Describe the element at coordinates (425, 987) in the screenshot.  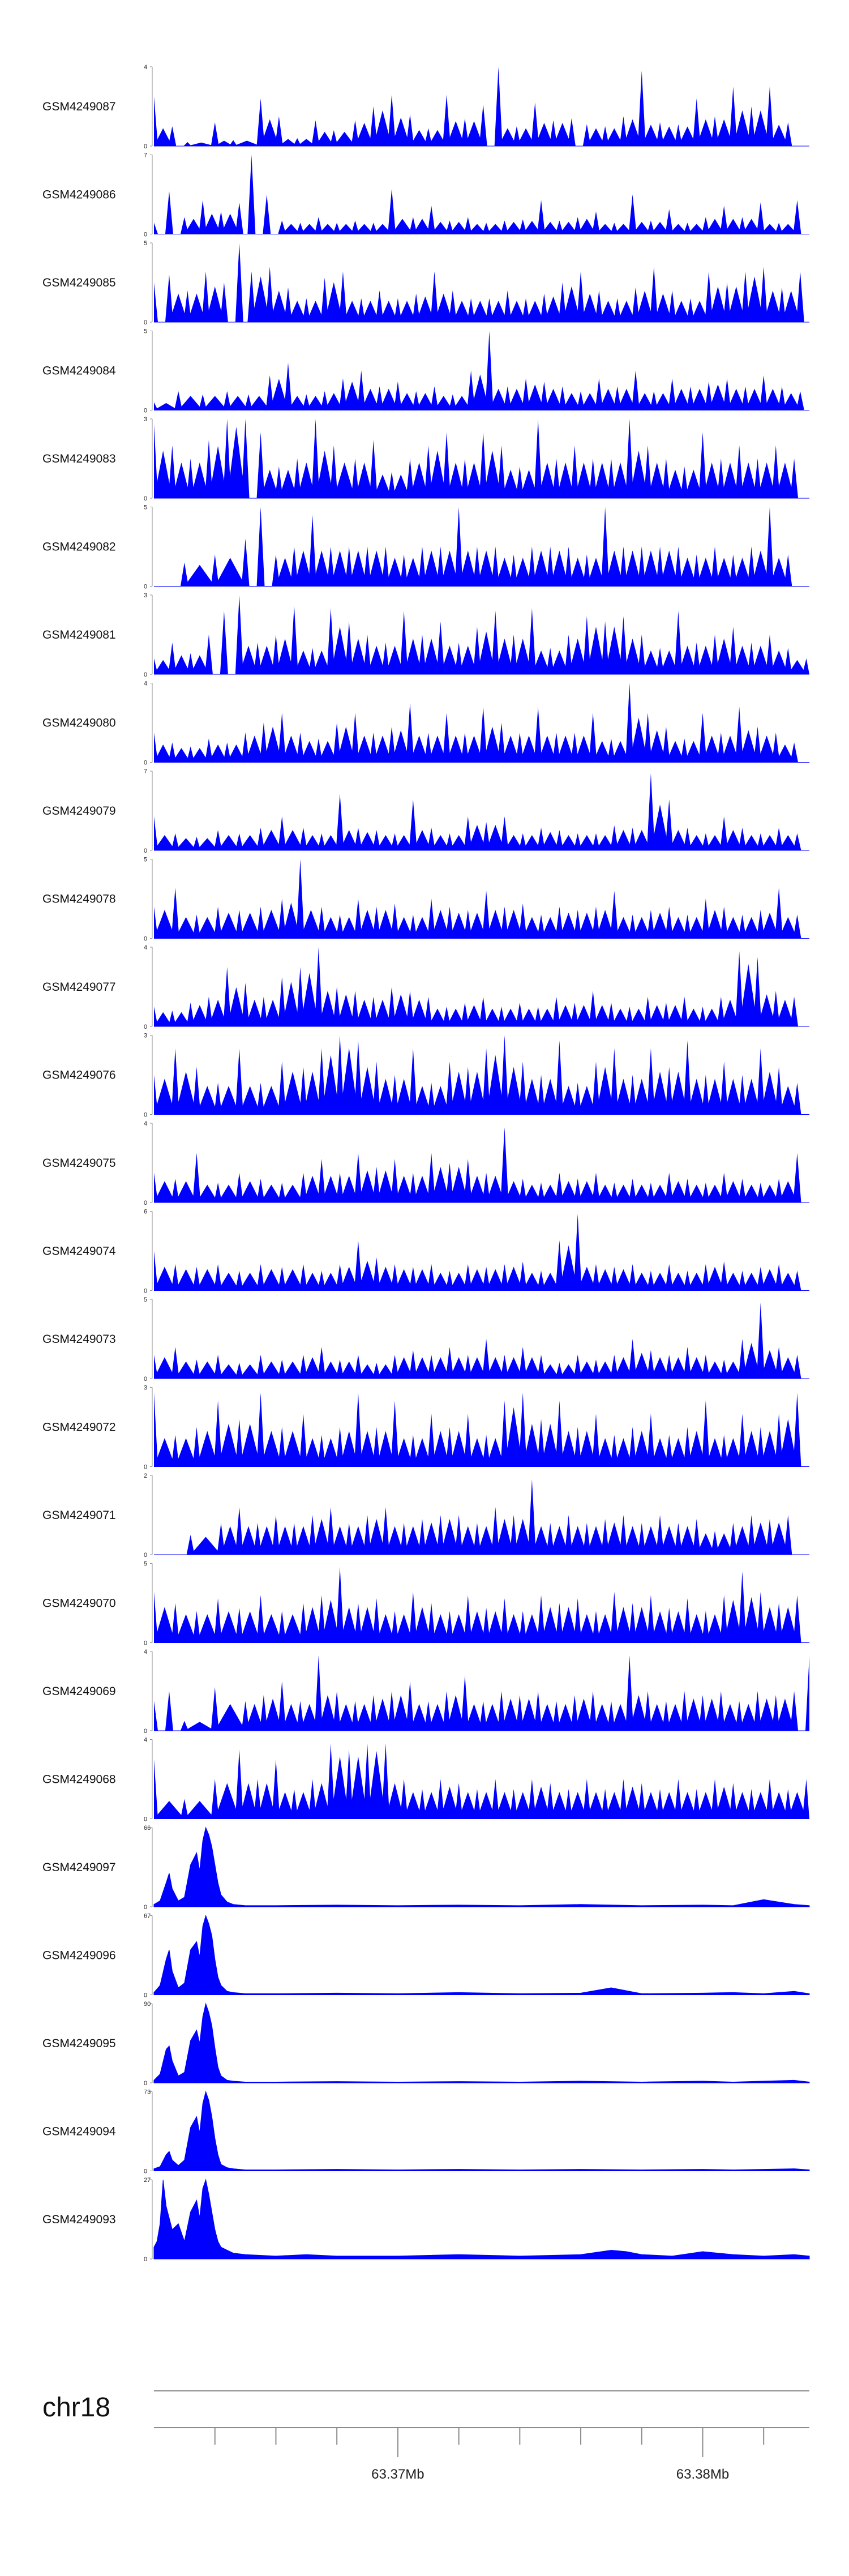
I see `track-GSM4249077: GSM4249077 4 0` at that location.